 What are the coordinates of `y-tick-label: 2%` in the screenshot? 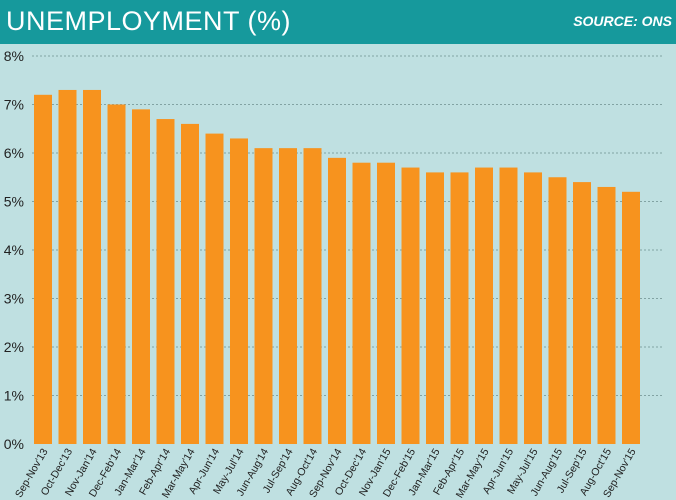 It's located at (14, 347).